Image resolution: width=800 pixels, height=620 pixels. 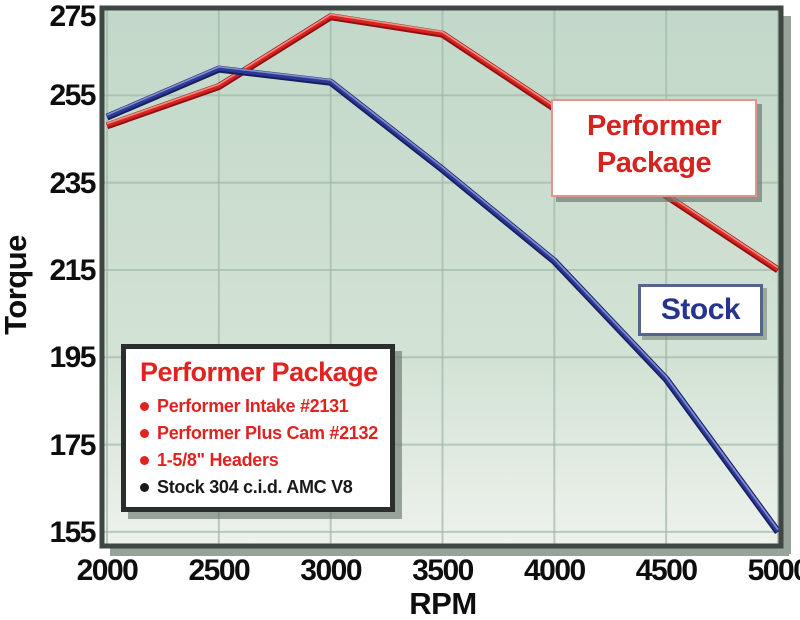 I want to click on legend-item: Stock 304 c.i.d. AMC V8, so click(x=259, y=487).